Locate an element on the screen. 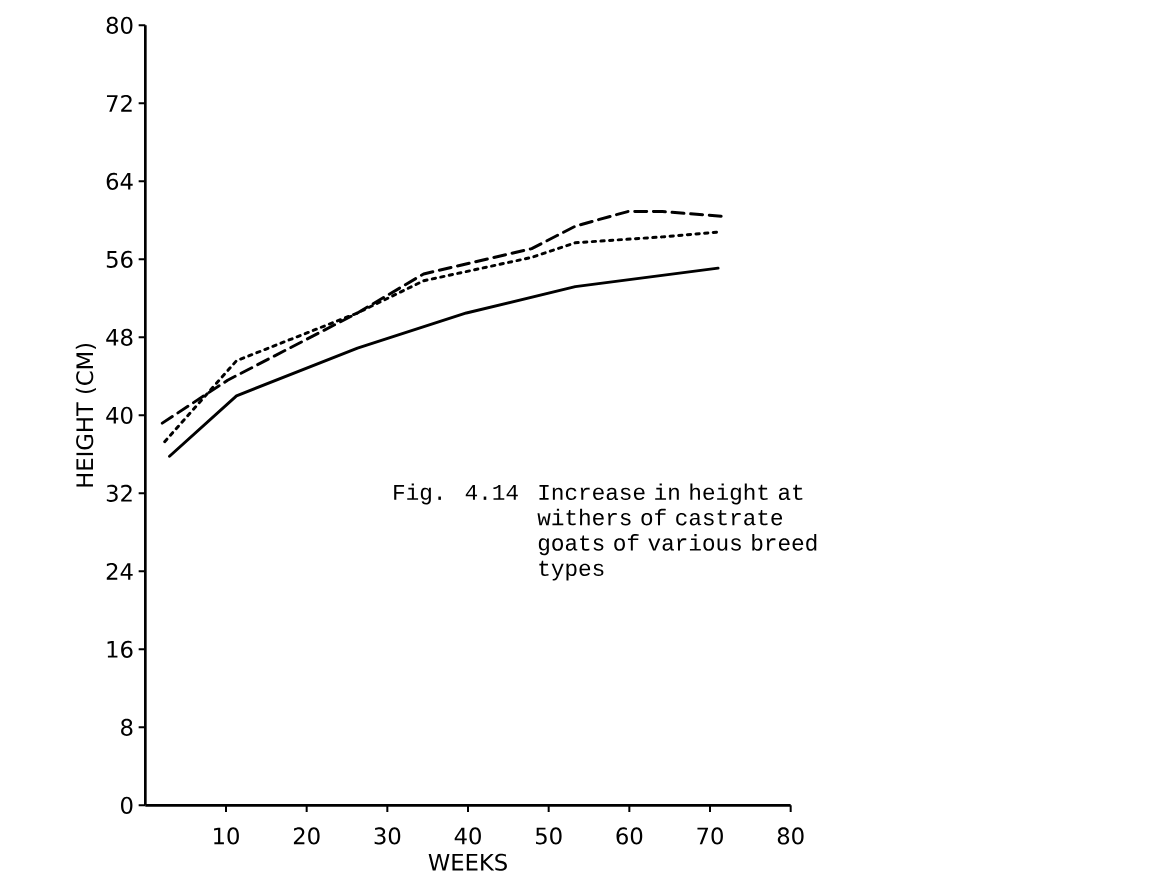 This screenshot has height=896, width=1155. y-tick-label: 40 is located at coordinates (119, 415).